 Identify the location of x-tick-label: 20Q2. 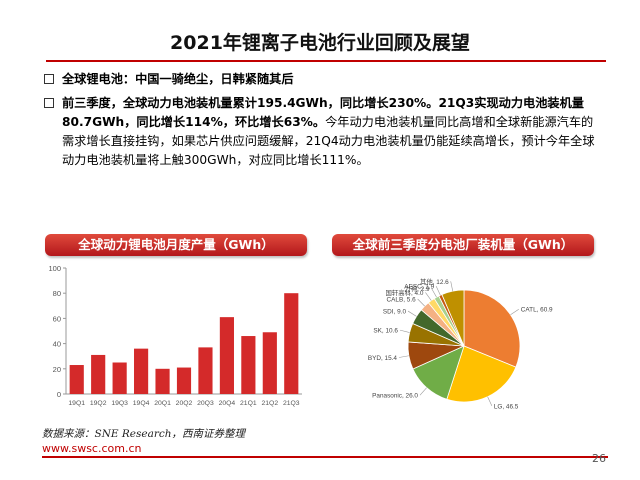
(184, 403).